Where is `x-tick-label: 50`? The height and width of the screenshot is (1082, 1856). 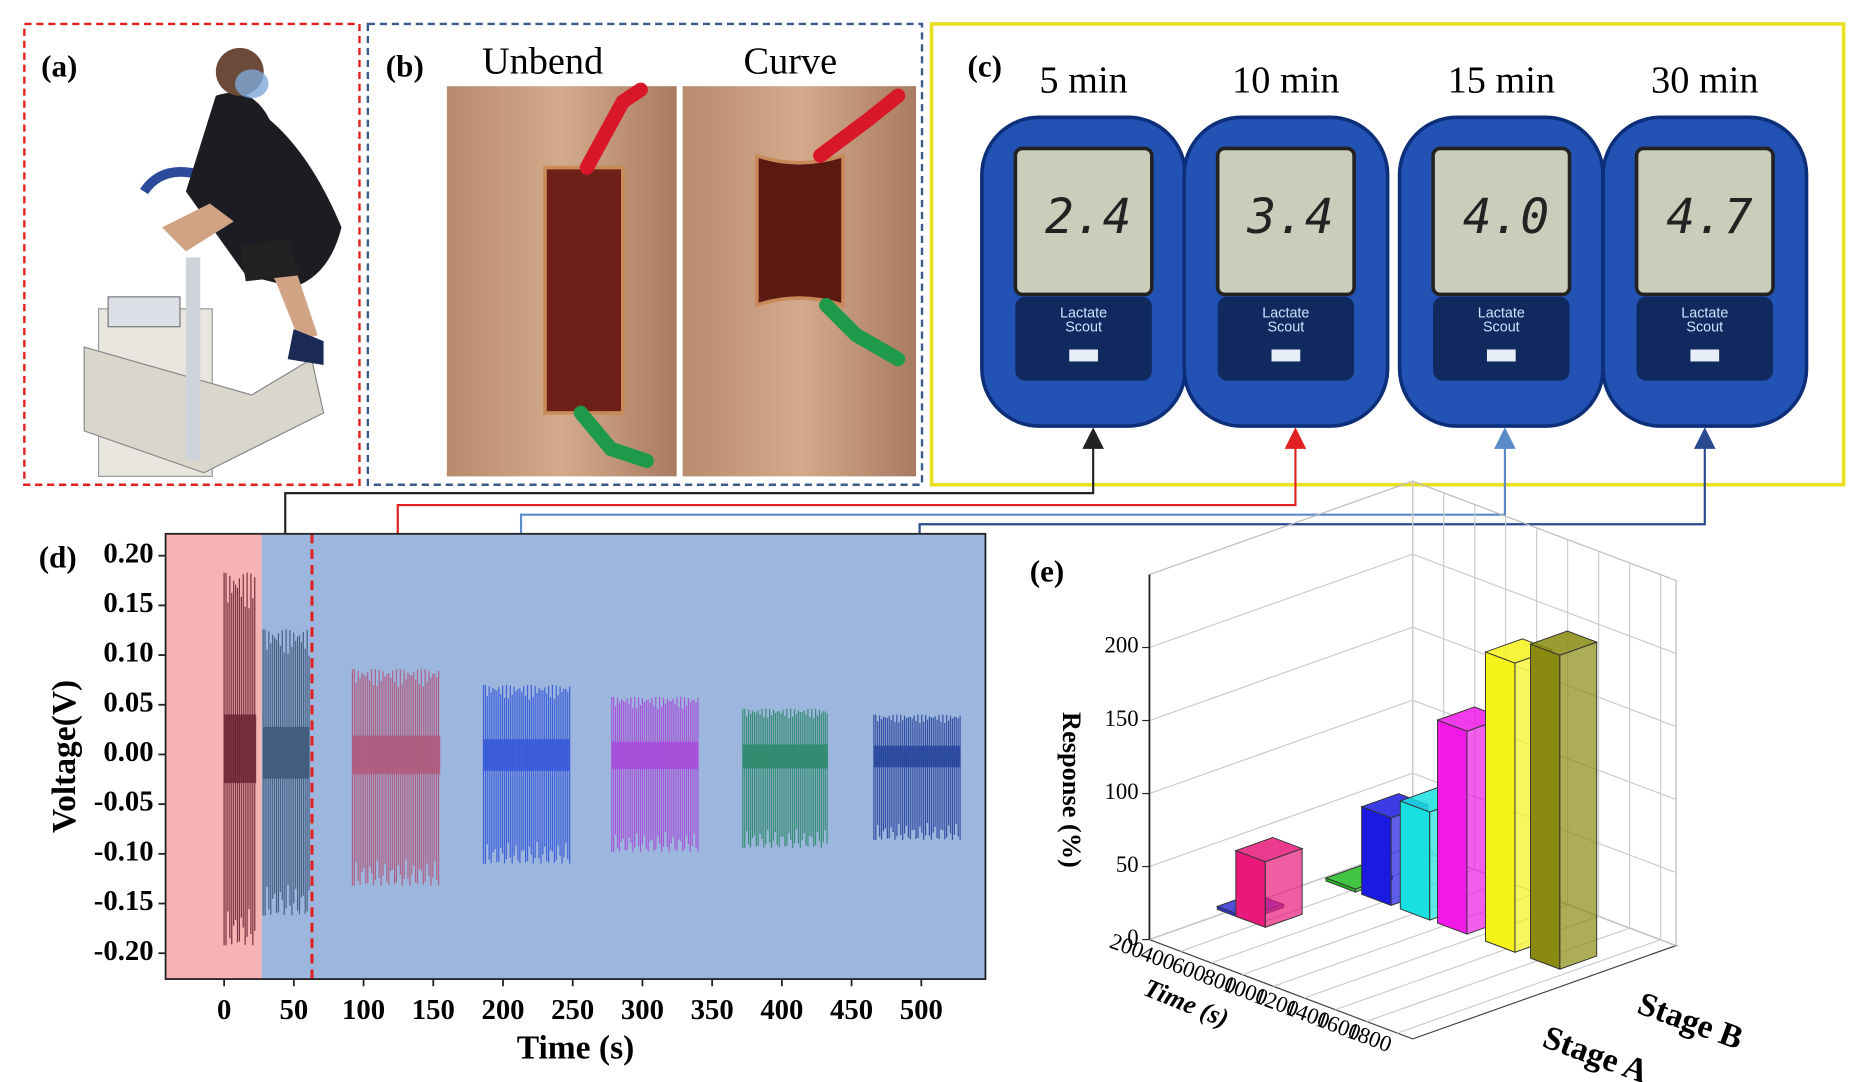 x-tick-label: 50 is located at coordinates (293, 1010).